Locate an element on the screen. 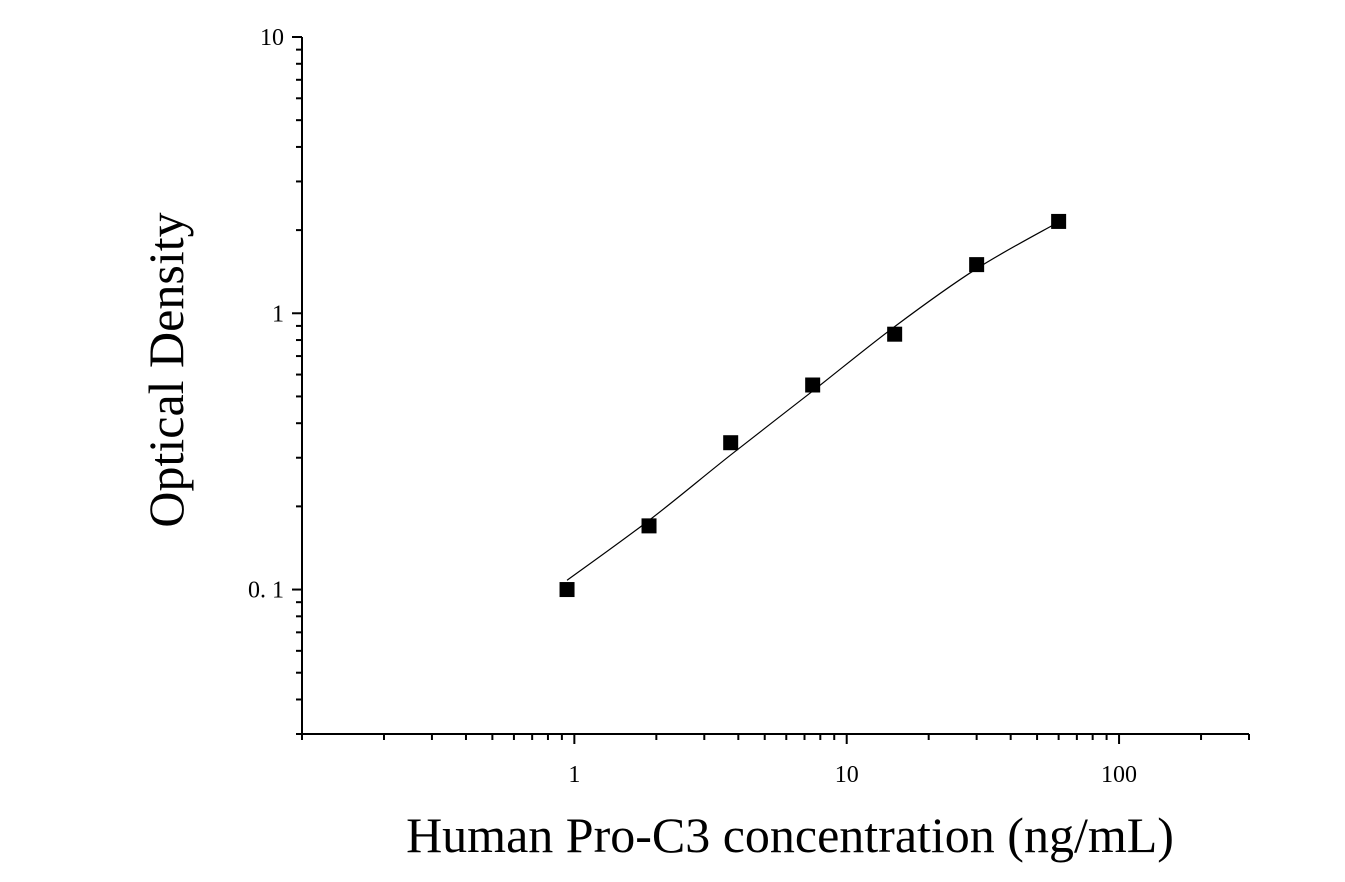  fit-curve is located at coordinates (812, 401).